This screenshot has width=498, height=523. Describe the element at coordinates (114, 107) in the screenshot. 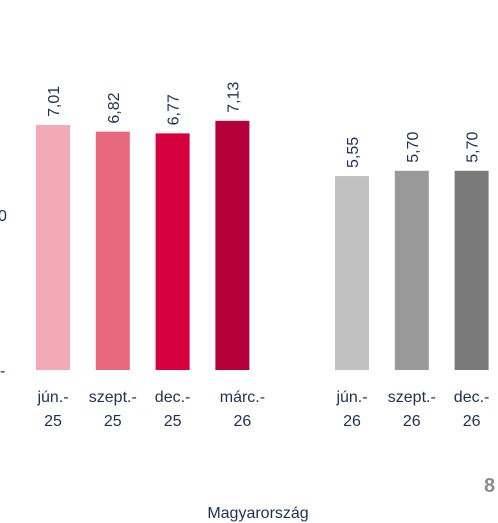

I see `value-label: 6,82` at that location.